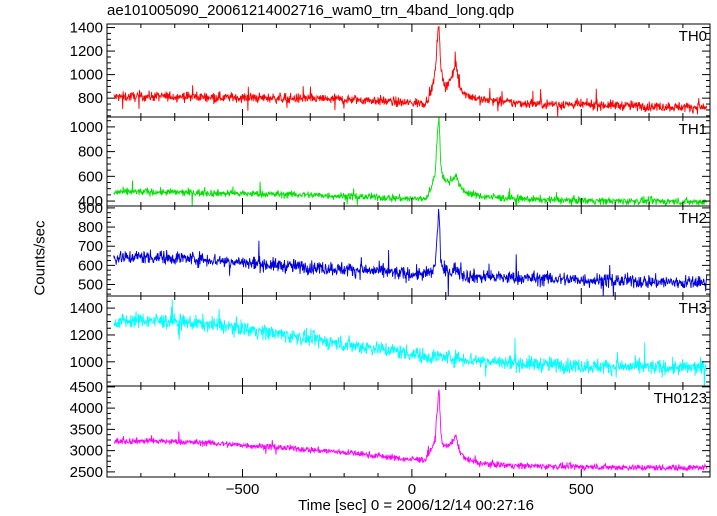 The width and height of the screenshot is (717, 516). I want to click on y-tick-label: 3500, so click(86, 429).